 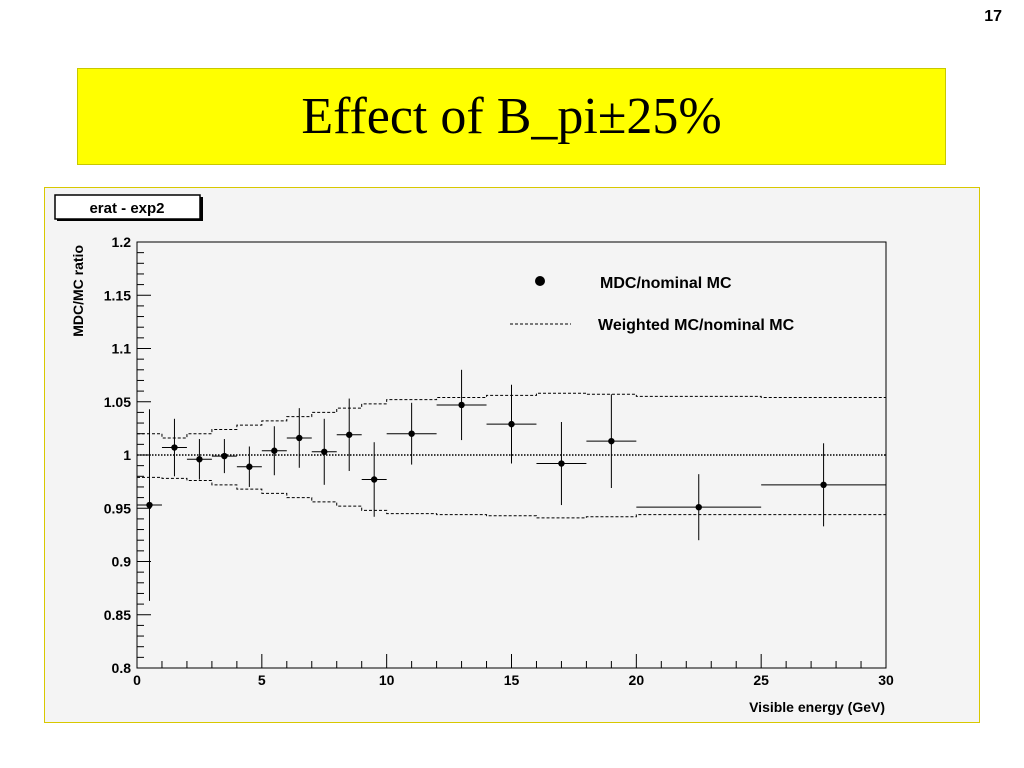 I want to click on y-tick-label: 1.2, so click(x=122, y=242).